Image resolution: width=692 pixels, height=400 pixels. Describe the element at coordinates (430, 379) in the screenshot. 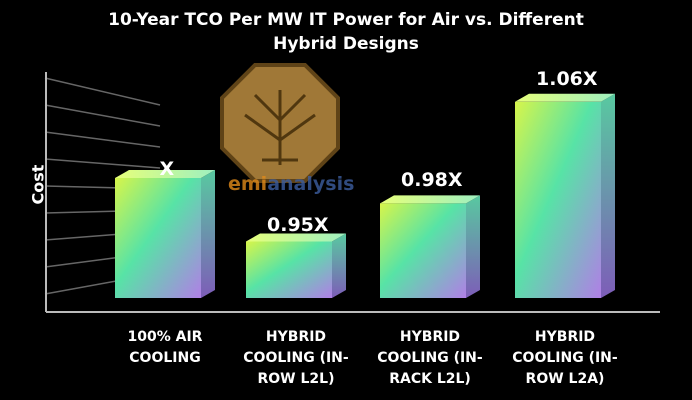

I see `x-tick-label: RACK L2L)` at that location.